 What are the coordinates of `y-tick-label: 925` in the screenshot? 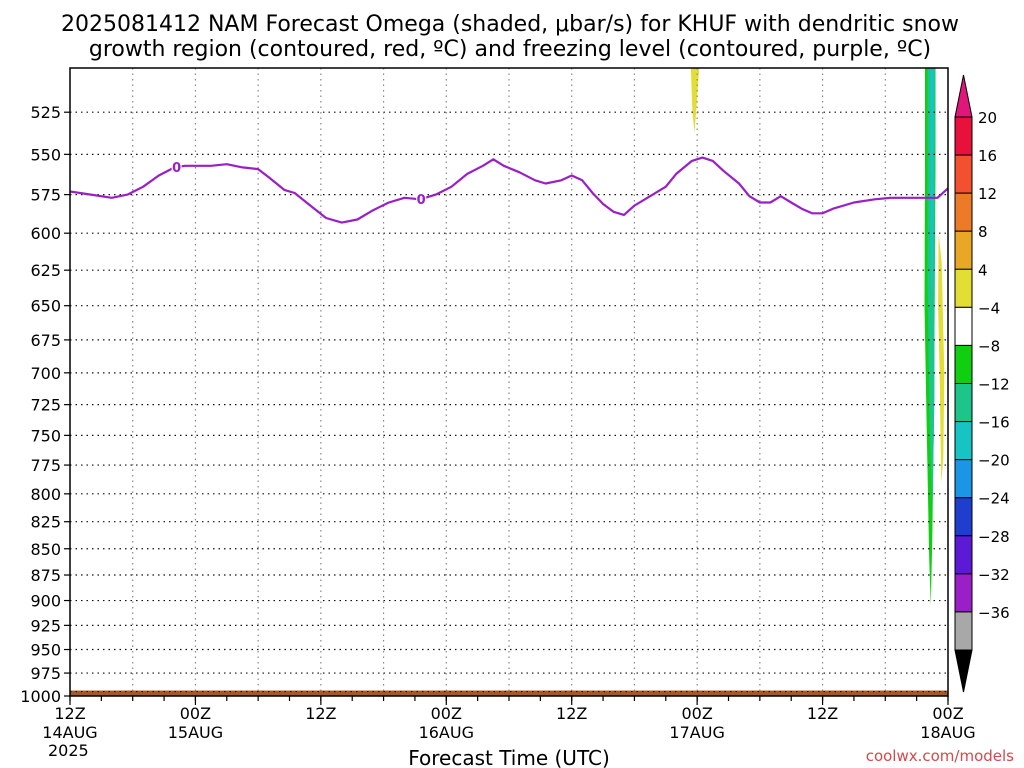 It's located at (45, 625).